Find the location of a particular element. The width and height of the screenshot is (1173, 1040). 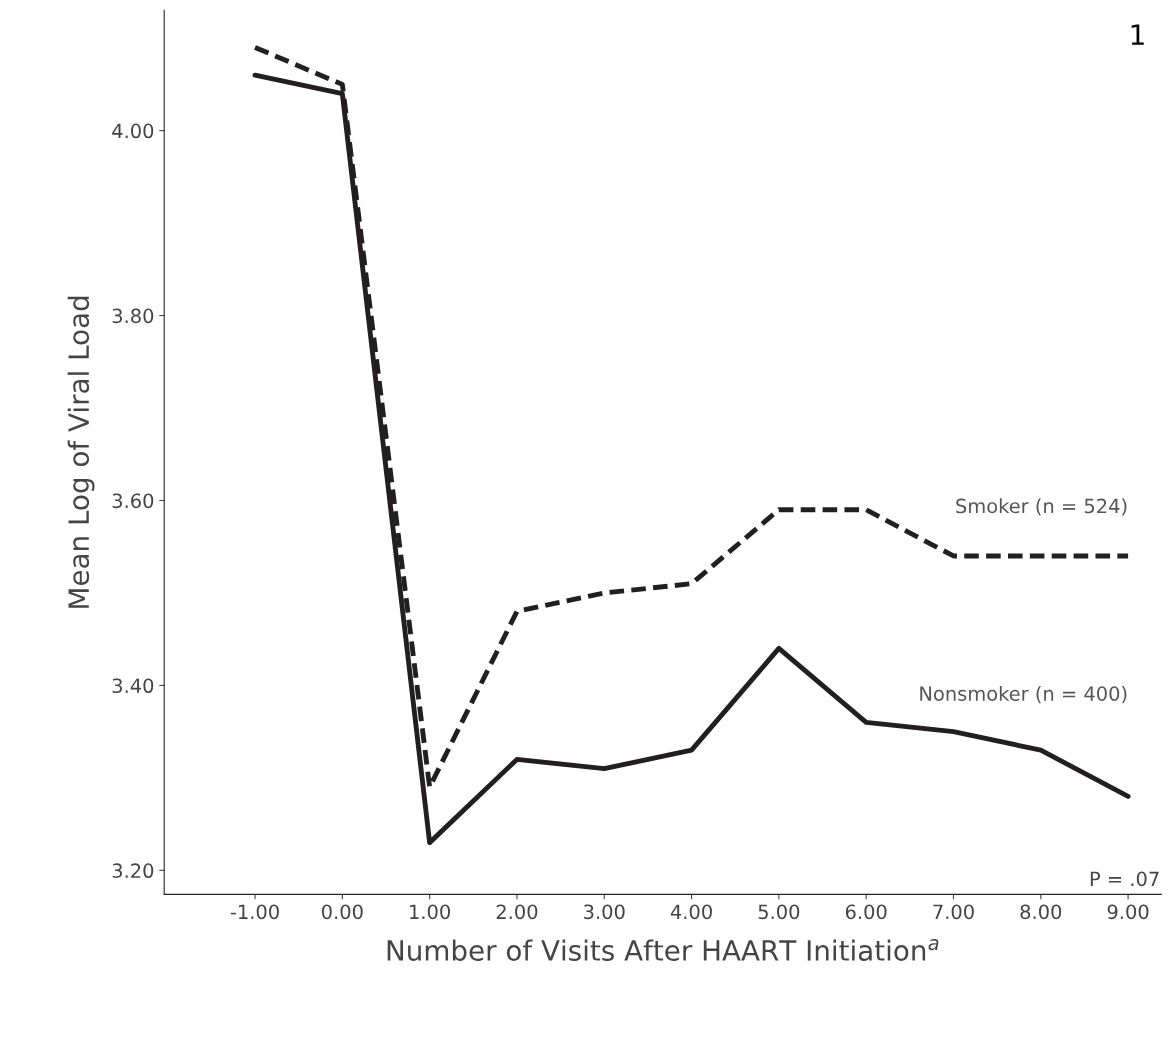

x-tick-label: 1.00 is located at coordinates (430, 912).